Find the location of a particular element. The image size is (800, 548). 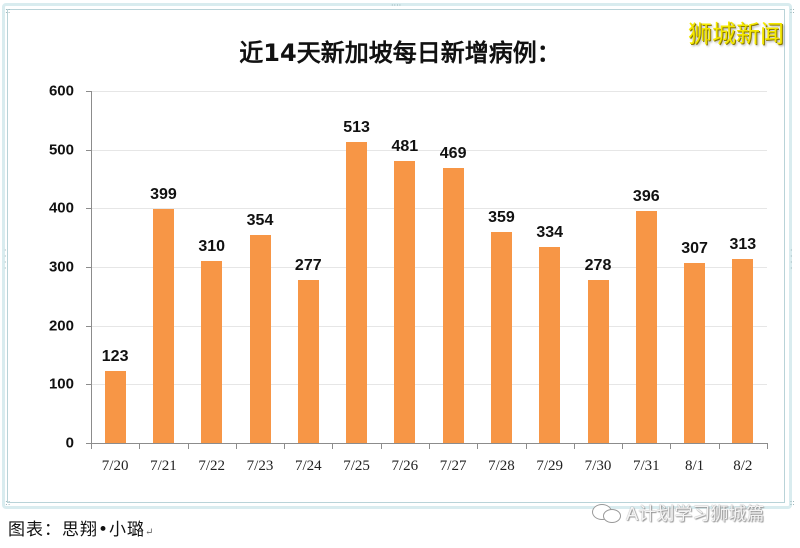

resize-handle-left: · · · · is located at coordinates (5, 259).